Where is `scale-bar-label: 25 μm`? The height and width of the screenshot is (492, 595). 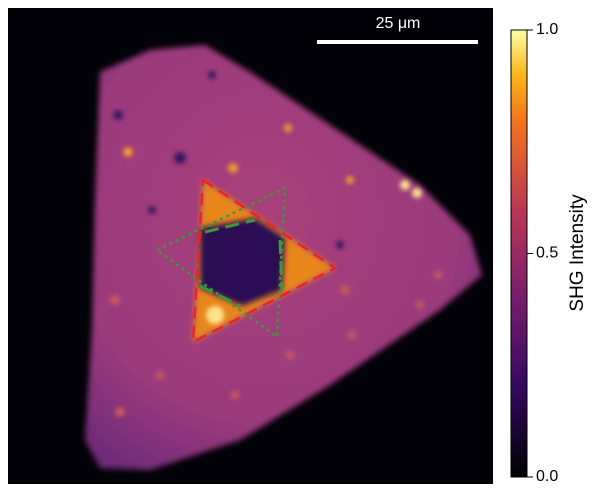
scale-bar-label: 25 μm is located at coordinates (398, 23).